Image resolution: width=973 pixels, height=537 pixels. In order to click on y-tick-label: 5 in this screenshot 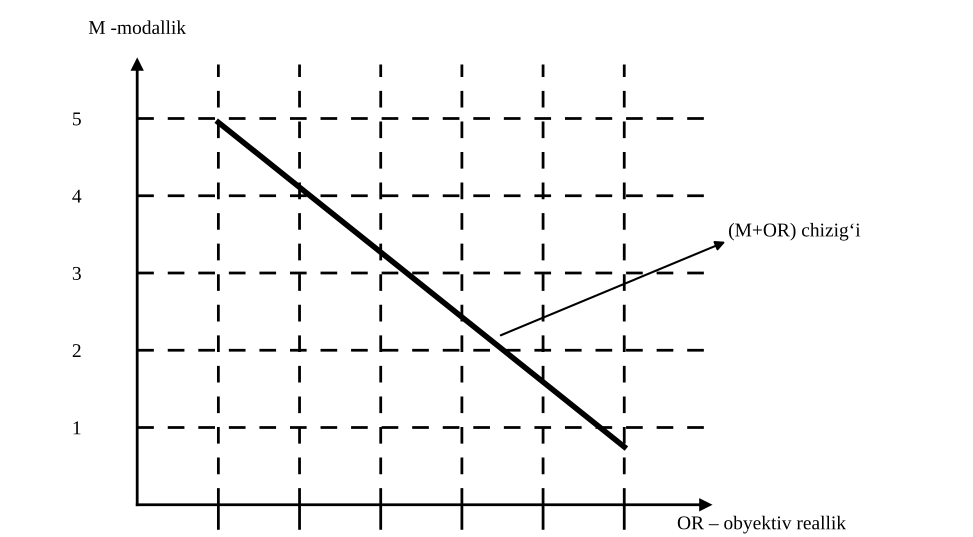, I will do `click(77, 119)`.